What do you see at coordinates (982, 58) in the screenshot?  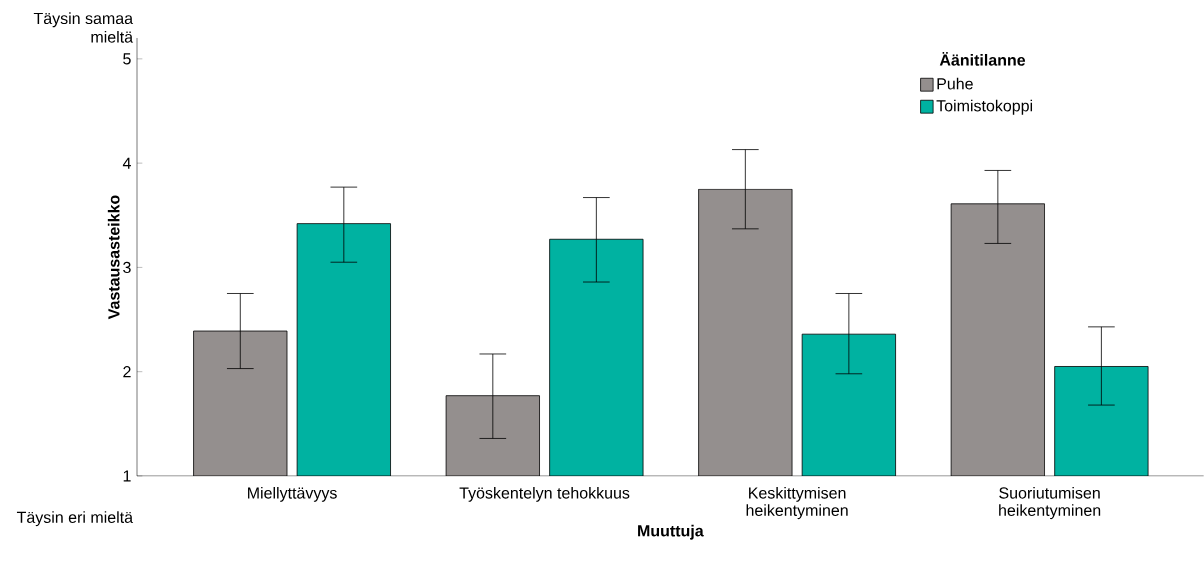 I see `legend-title: Äänitilanne` at bounding box center [982, 58].